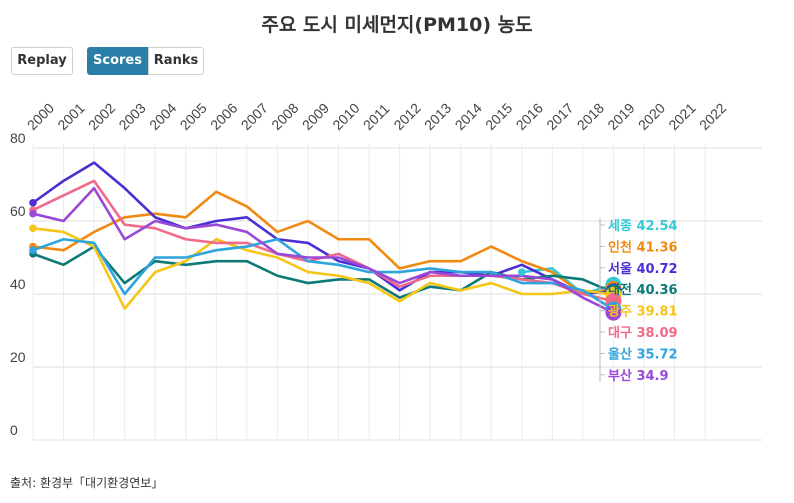 This screenshot has width=794, height=503. What do you see at coordinates (529, 116) in the screenshot?
I see `x-tick-label-2016: 2016` at bounding box center [529, 116].